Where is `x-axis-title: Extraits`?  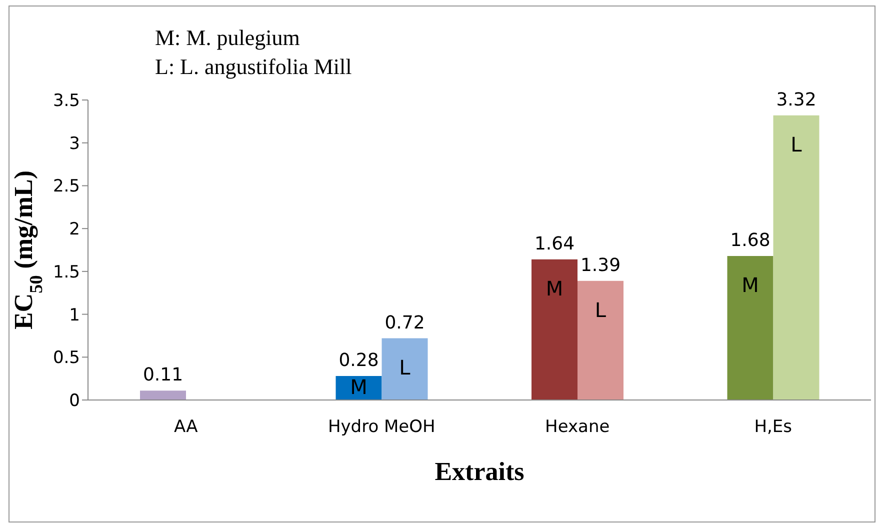 x-axis-title: Extraits is located at coordinates (479, 471).